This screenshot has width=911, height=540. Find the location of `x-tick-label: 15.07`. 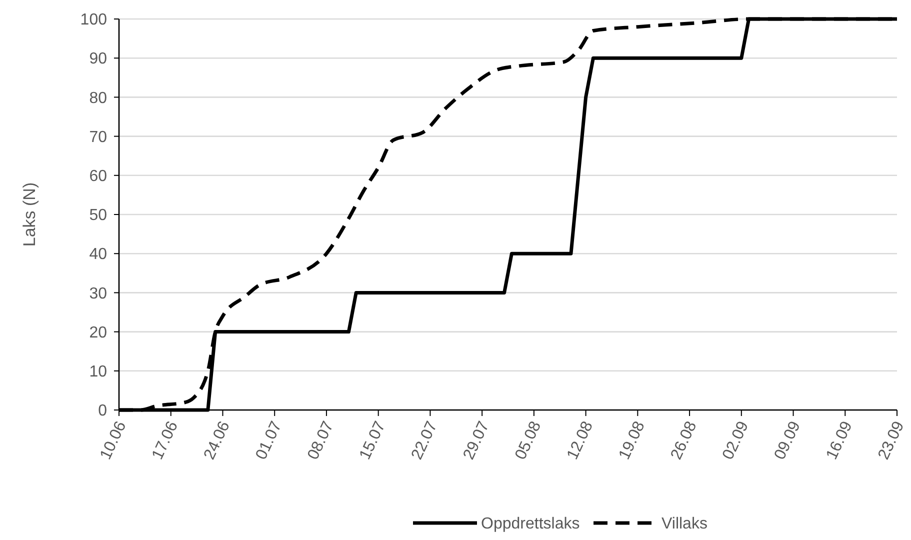

x-tick-label: 15.07 is located at coordinates (373, 440).